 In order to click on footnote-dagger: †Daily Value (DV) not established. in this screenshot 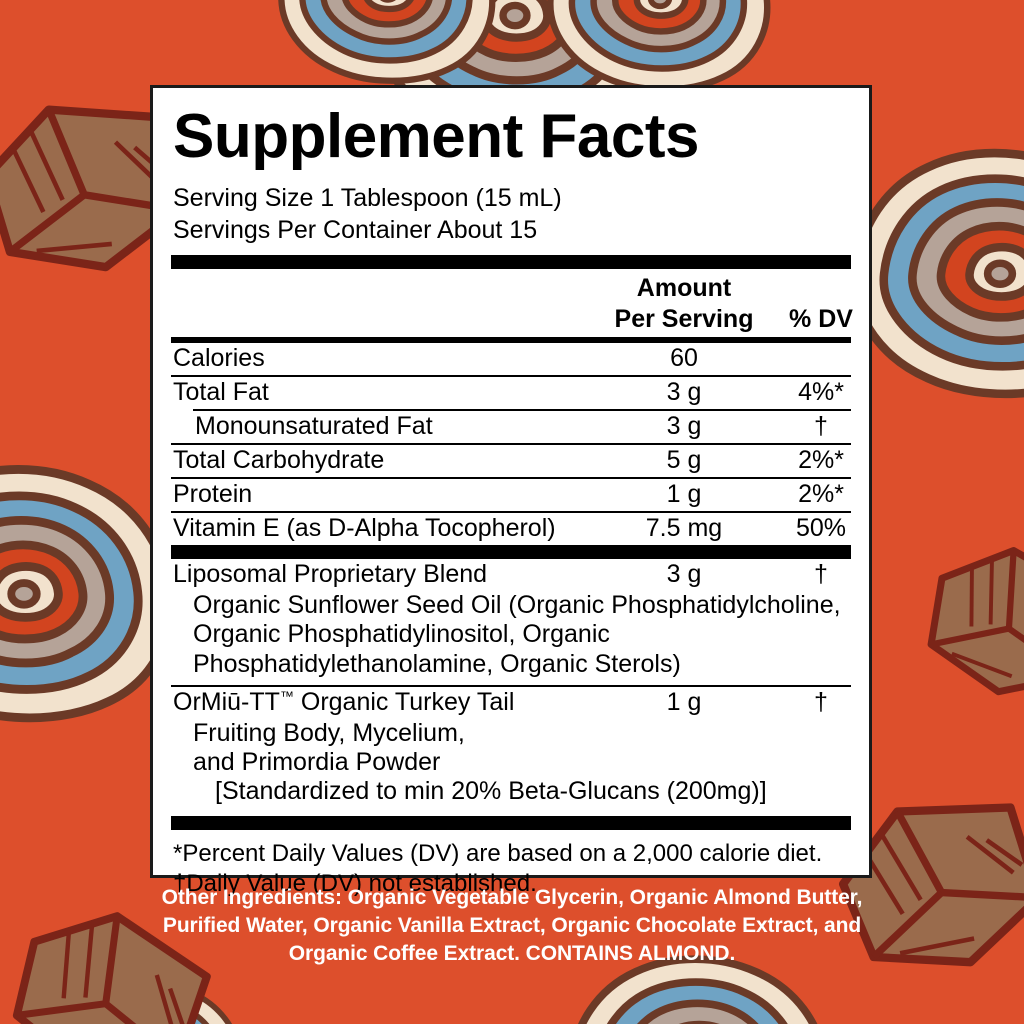, I will do `click(355, 883)`.